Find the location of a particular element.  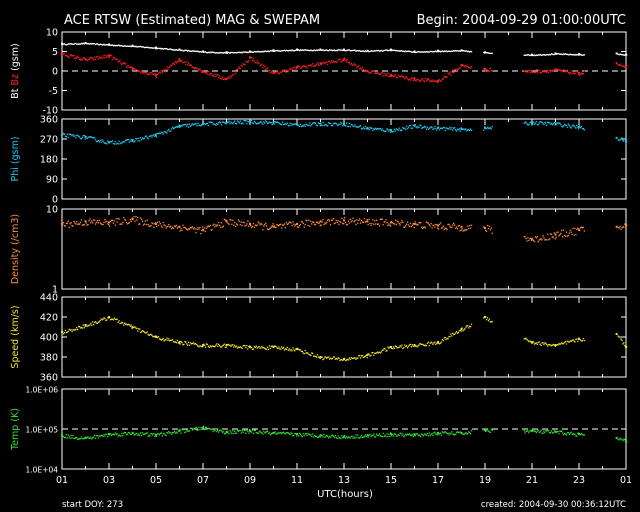

y-axis-label-part: (gsm) is located at coordinates (15, 58).